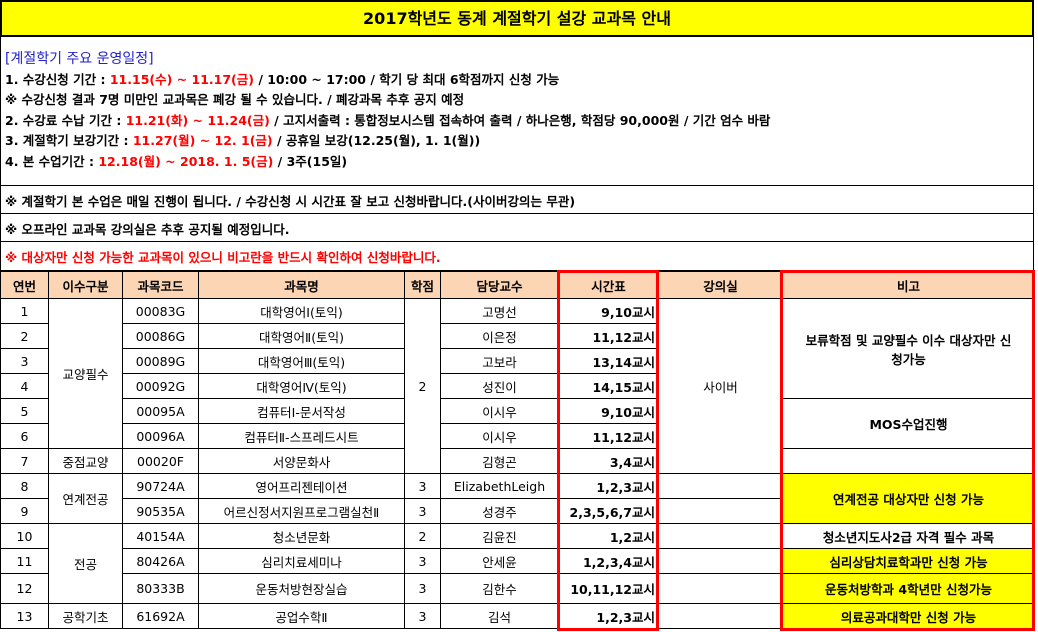 The height and width of the screenshot is (632, 1038). Describe the element at coordinates (908, 561) in the screenshot. I see `remark: 심리상담치료학과만 신청 가능` at that location.